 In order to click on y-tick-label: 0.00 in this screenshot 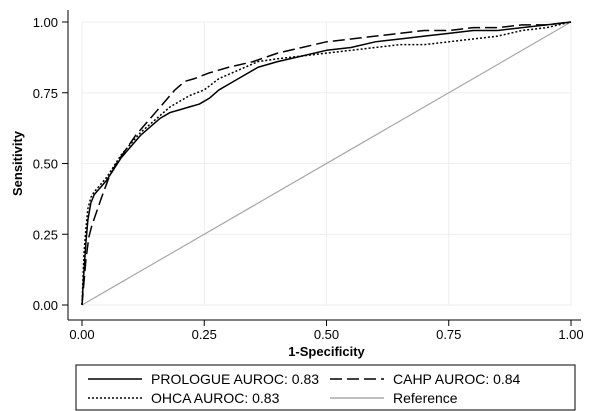, I will do `click(45, 305)`.